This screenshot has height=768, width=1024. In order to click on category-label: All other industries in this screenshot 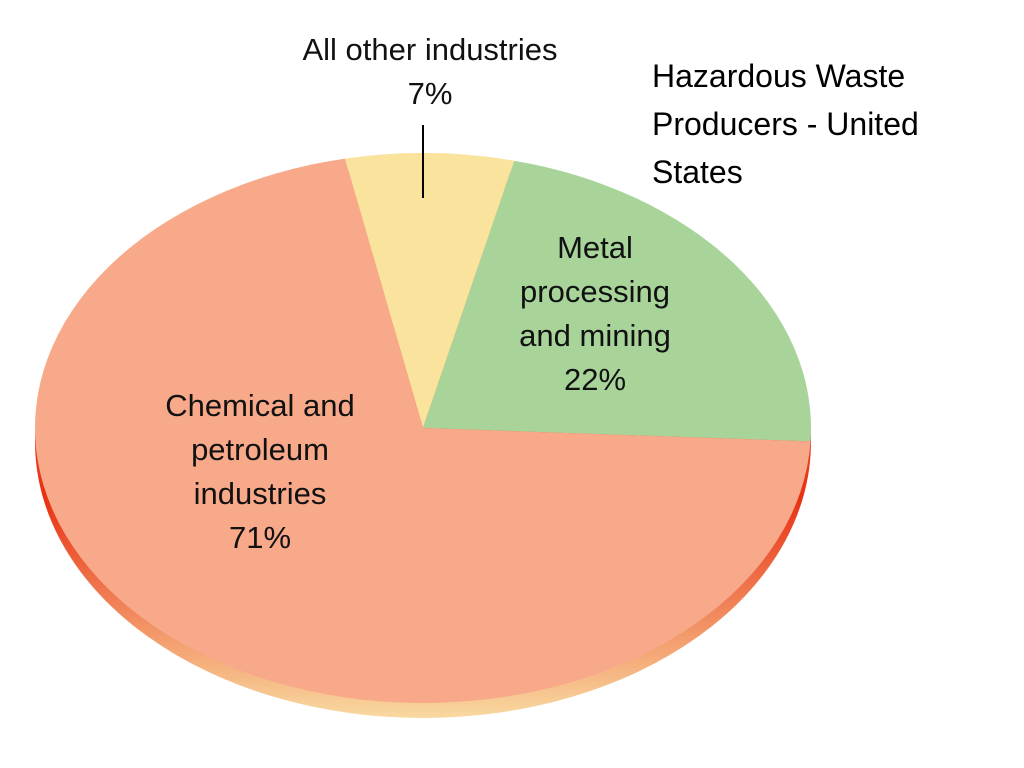, I will do `click(430, 49)`.